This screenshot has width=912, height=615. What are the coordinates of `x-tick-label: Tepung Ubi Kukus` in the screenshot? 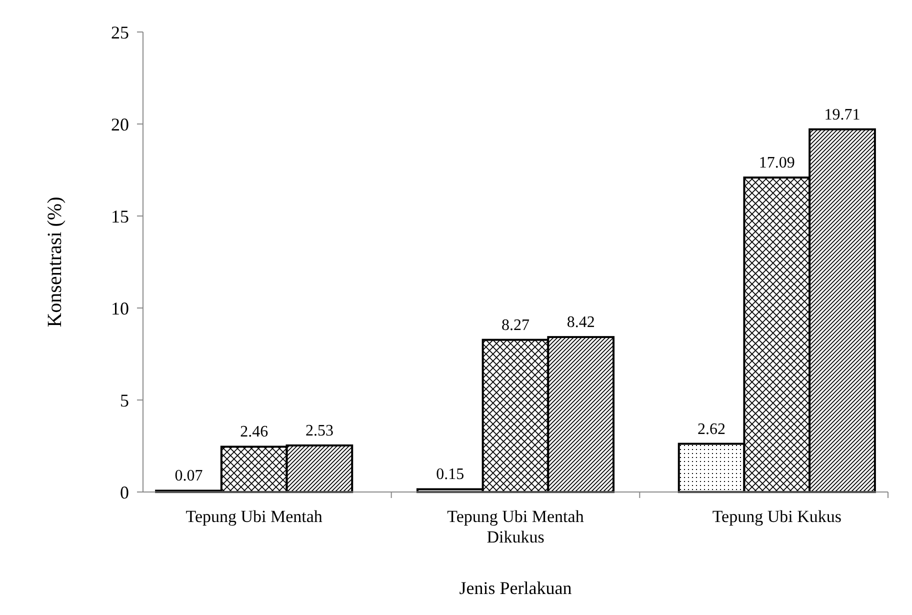 It's located at (777, 516).